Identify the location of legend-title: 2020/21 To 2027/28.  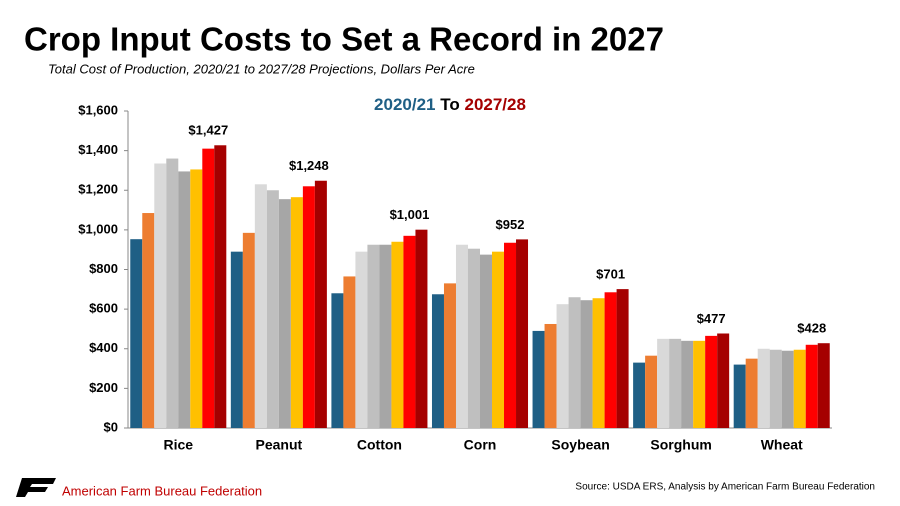
(450, 104).